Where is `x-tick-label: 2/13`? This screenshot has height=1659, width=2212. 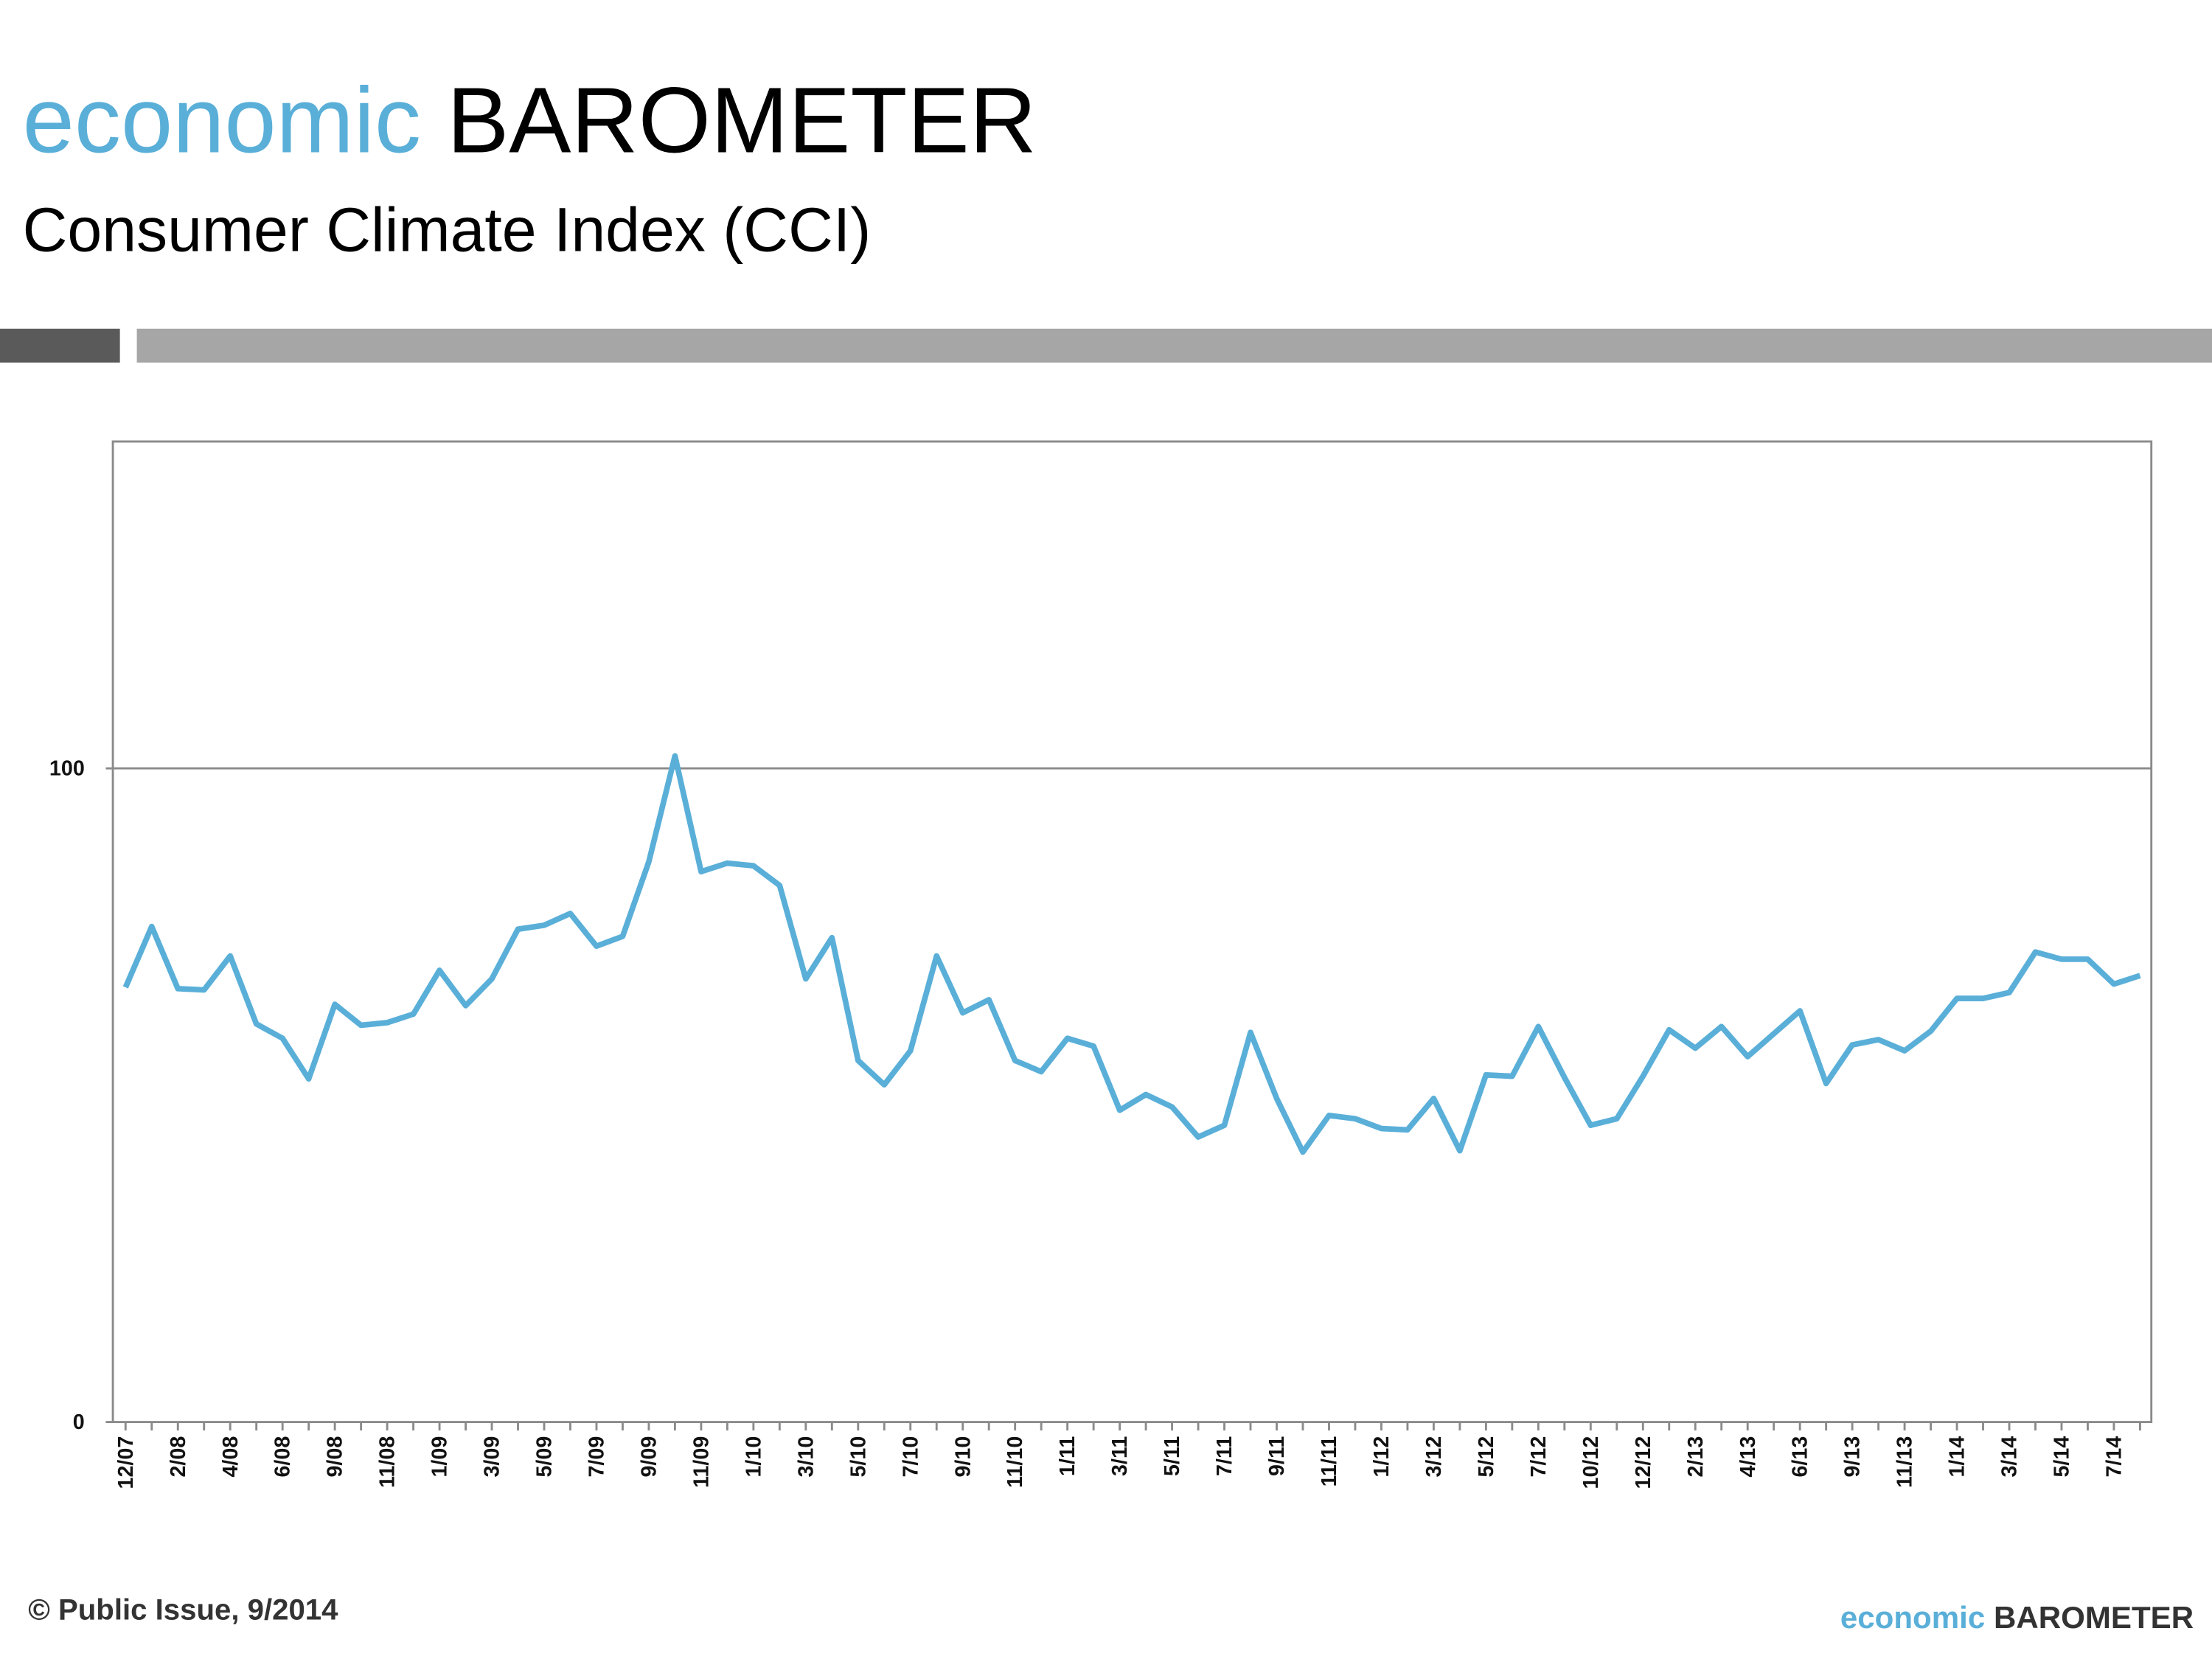 x-tick-label: 2/13 is located at coordinates (1696, 1457).